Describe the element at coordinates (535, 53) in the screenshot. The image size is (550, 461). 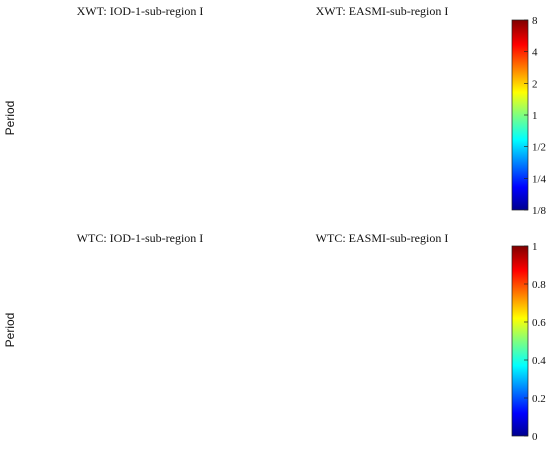
I see `colorbar-tick-label: 4` at that location.